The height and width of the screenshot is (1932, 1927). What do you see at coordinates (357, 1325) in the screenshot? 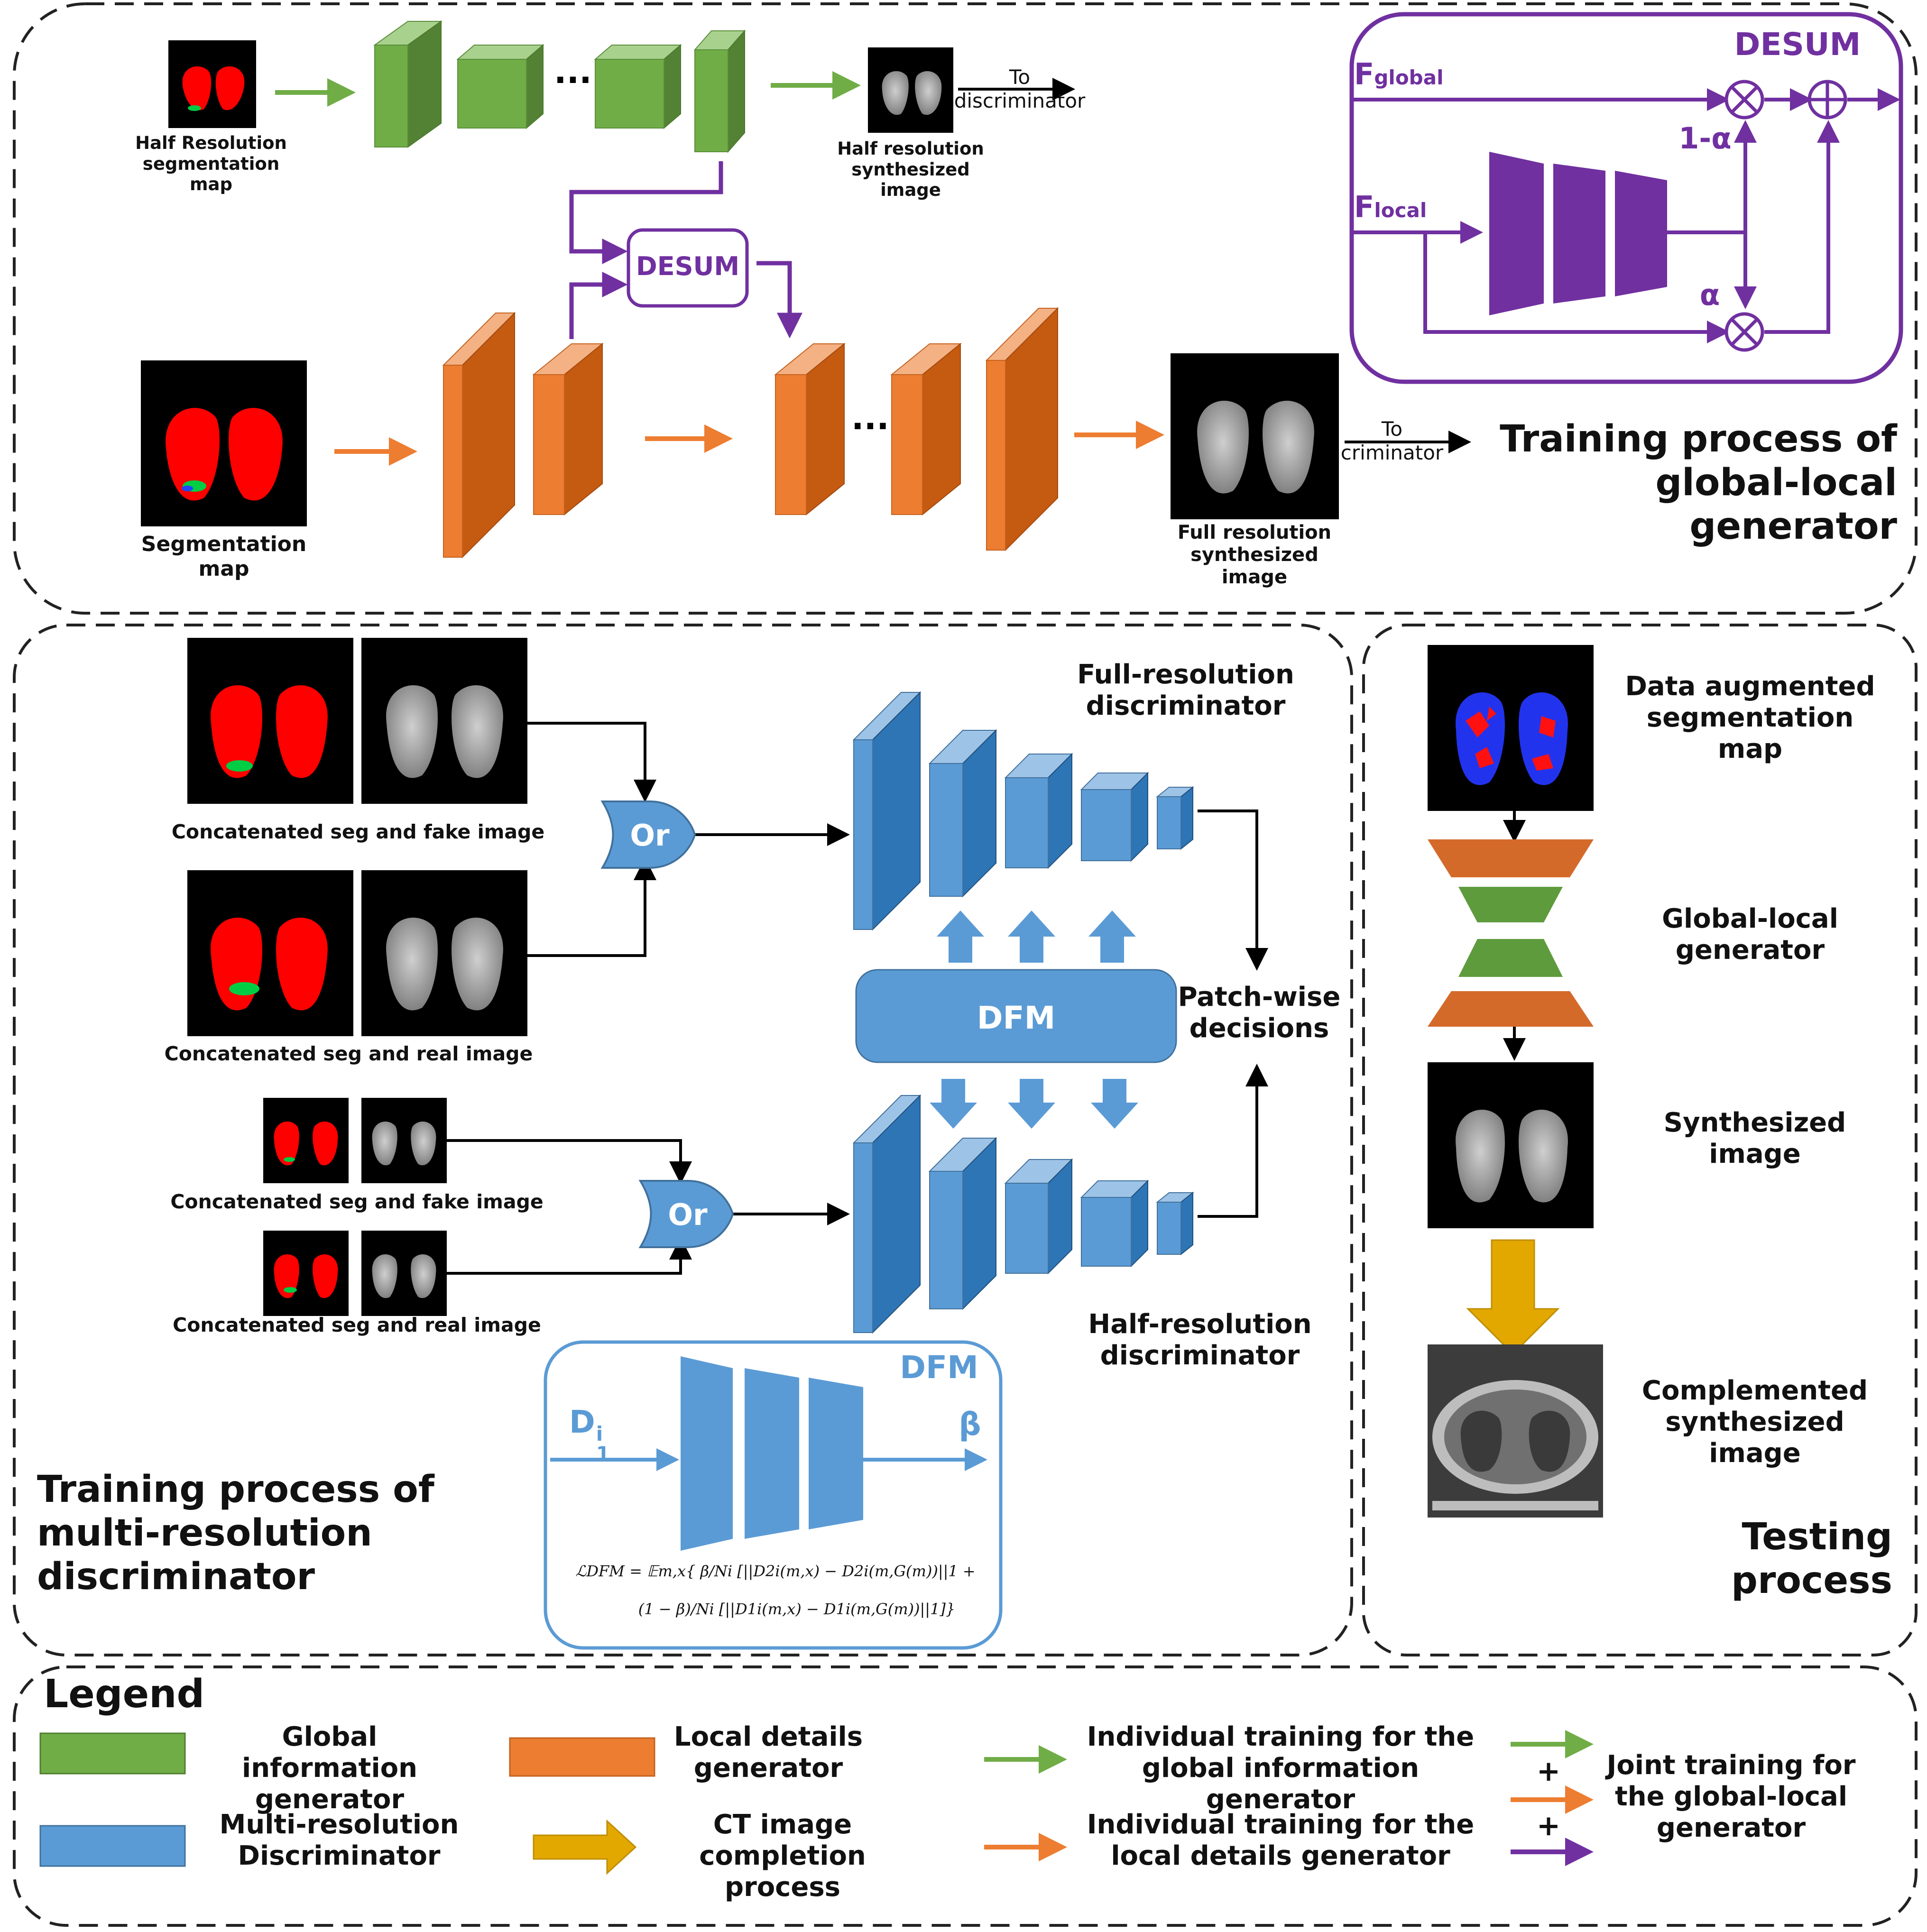
I see `half-real-pair-label: Concatenated seg and real image` at bounding box center [357, 1325].